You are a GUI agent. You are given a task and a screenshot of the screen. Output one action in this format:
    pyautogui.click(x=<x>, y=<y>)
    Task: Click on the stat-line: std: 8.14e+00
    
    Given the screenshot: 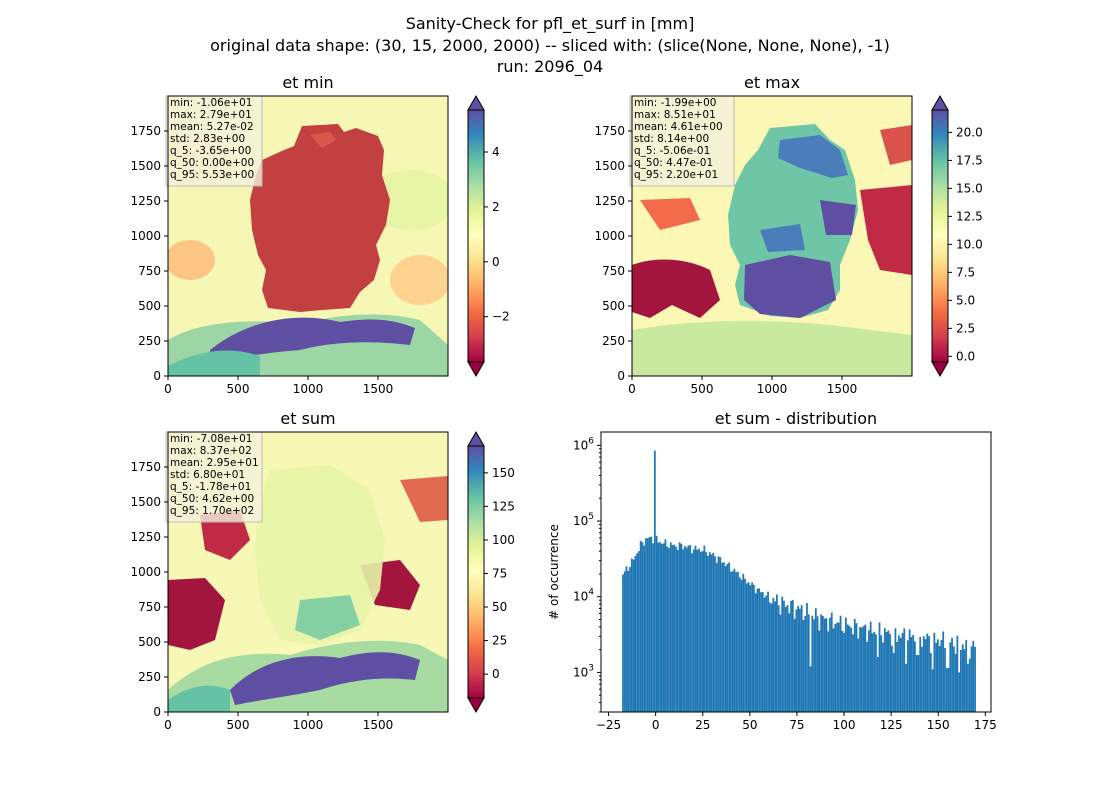 What is the action you would take?
    pyautogui.click(x=671, y=139)
    